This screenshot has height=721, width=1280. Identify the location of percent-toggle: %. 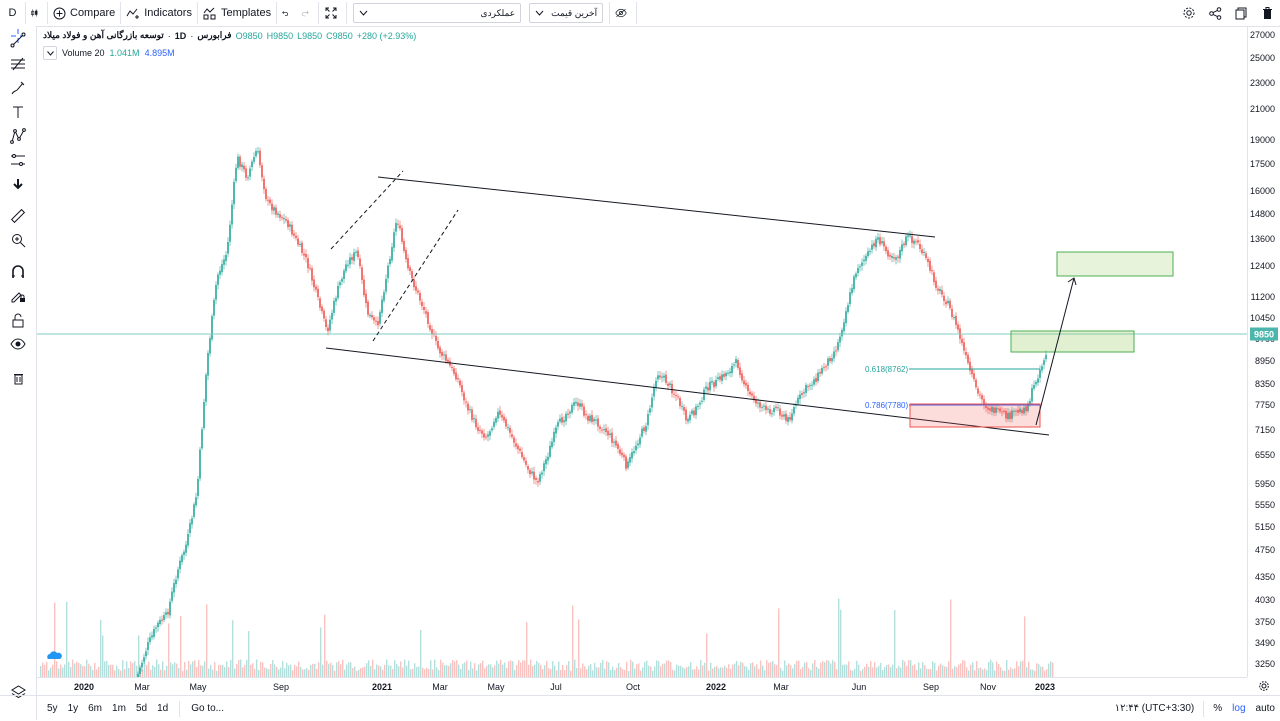
(1218, 708).